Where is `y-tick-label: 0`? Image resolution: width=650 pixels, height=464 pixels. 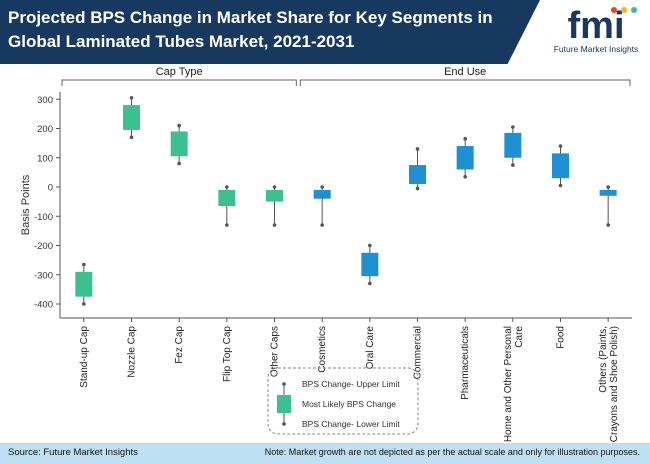 y-tick-label: 0 is located at coordinates (50, 188).